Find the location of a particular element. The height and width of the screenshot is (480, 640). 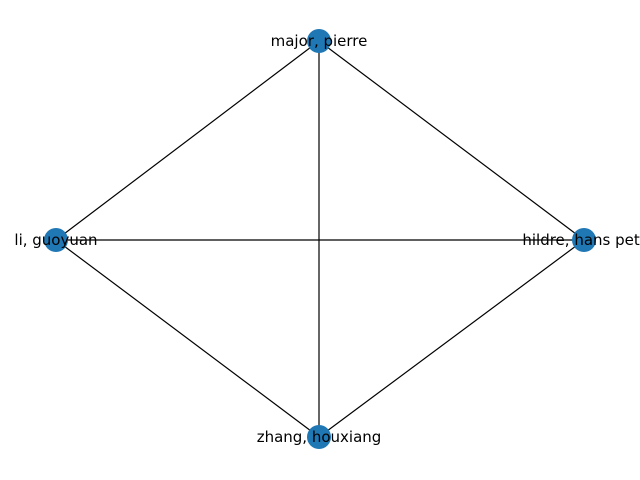

node-label-hildre: hildre, hans pett is located at coordinates (581, 240).